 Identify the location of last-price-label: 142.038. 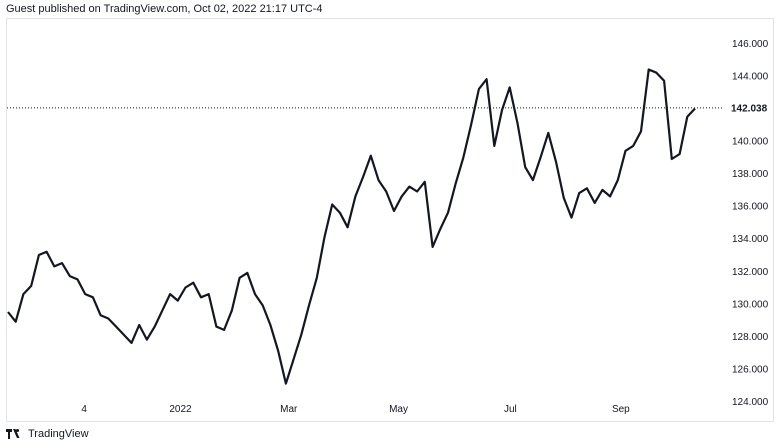
(747, 107).